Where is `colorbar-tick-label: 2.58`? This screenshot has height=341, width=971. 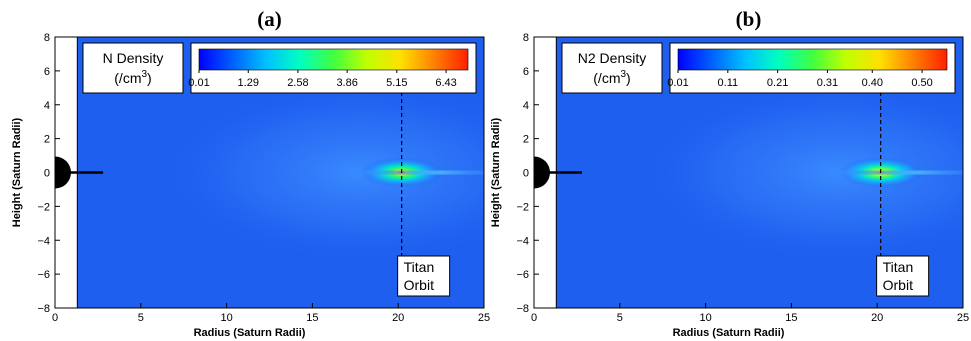
colorbar-tick-label: 2.58 is located at coordinates (297, 83).